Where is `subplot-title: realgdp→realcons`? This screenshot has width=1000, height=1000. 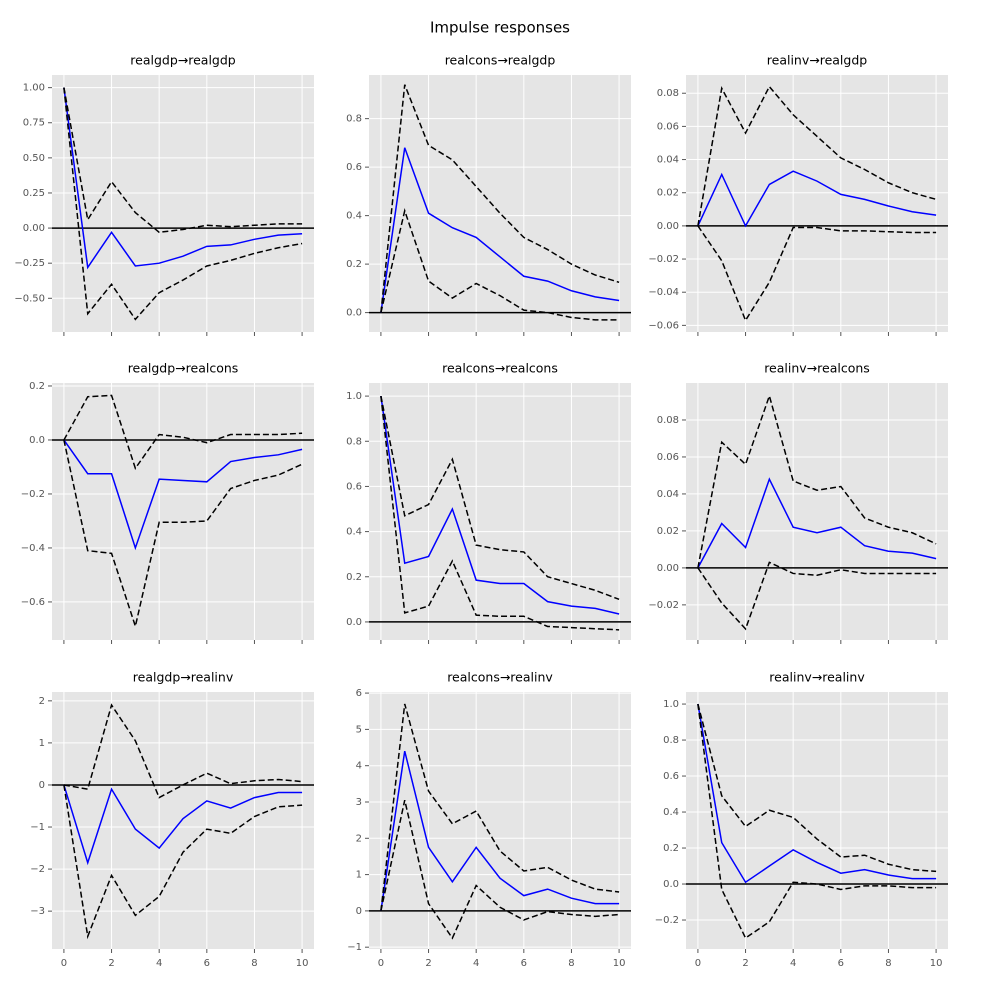
subplot-title: realgdp→realcons is located at coordinates (183, 368).